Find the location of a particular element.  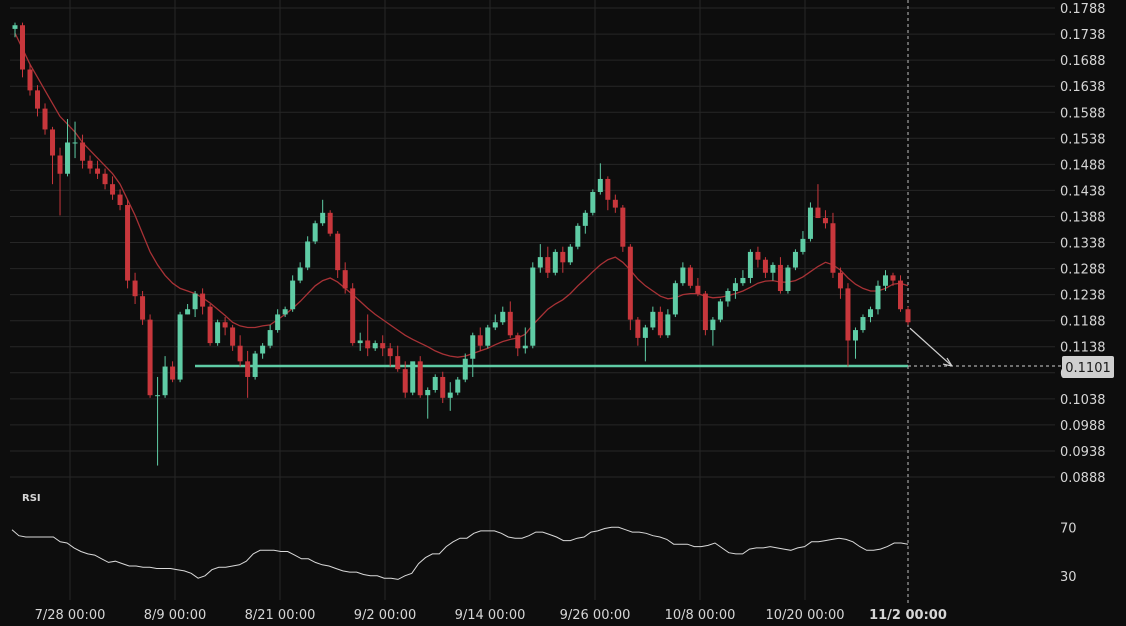

annotations is located at coordinates (931, 347).